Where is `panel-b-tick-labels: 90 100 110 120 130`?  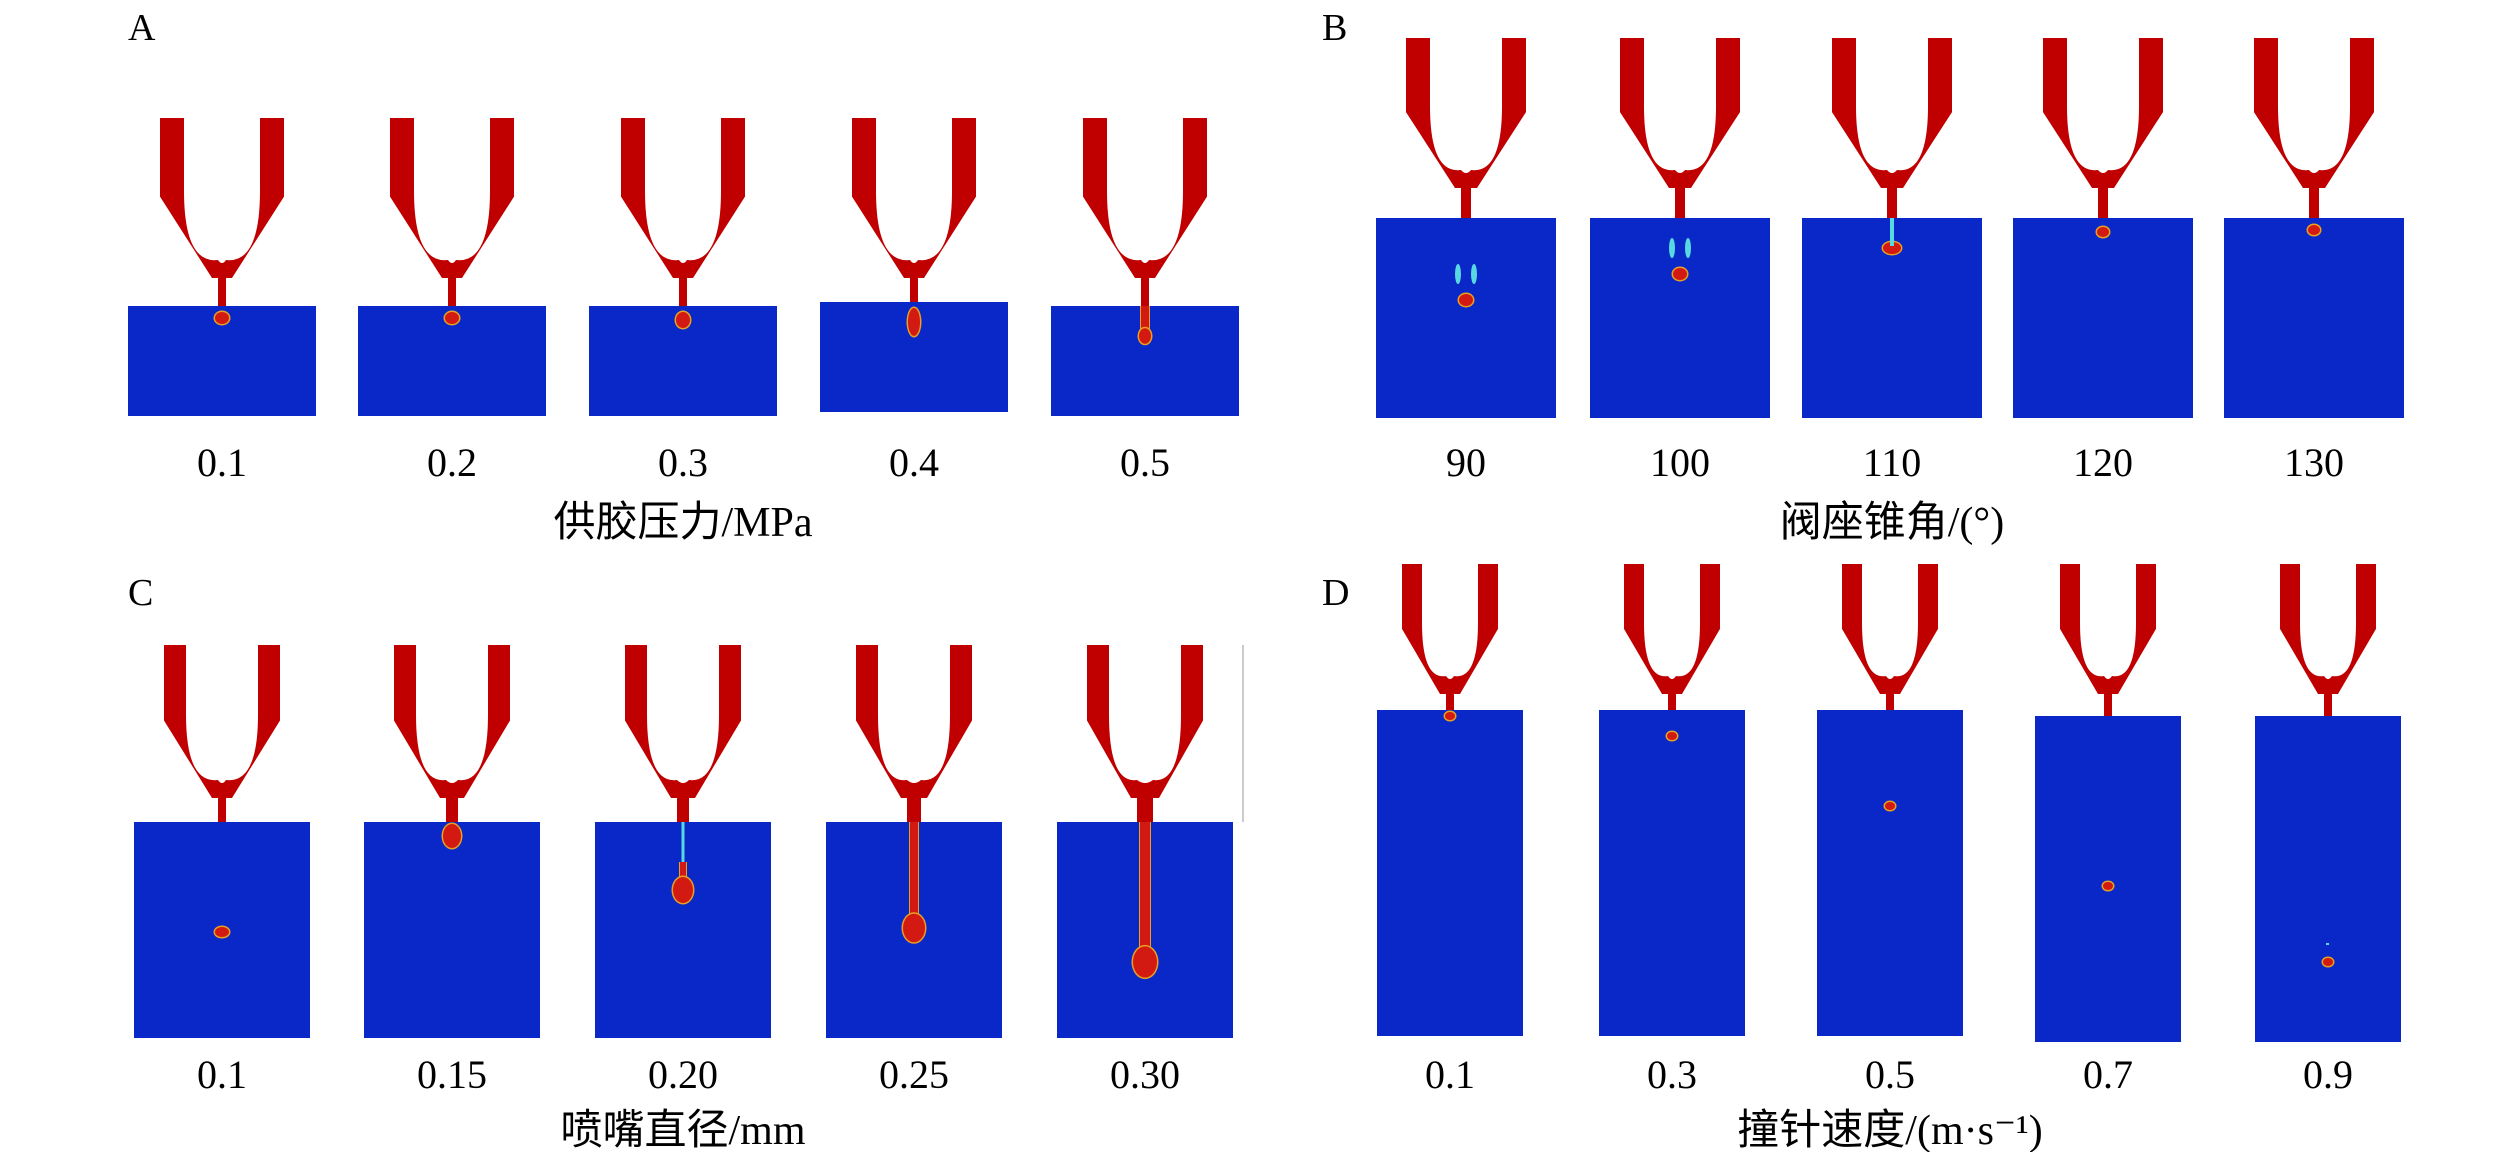 panel-b-tick-labels: 90 100 110 120 130 is located at coordinates (1895, 462).